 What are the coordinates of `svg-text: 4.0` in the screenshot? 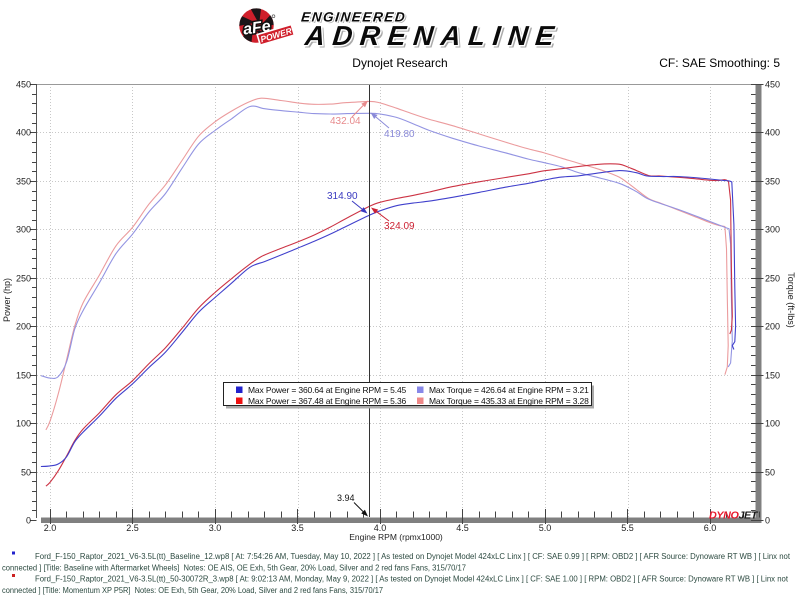 It's located at (380, 528).